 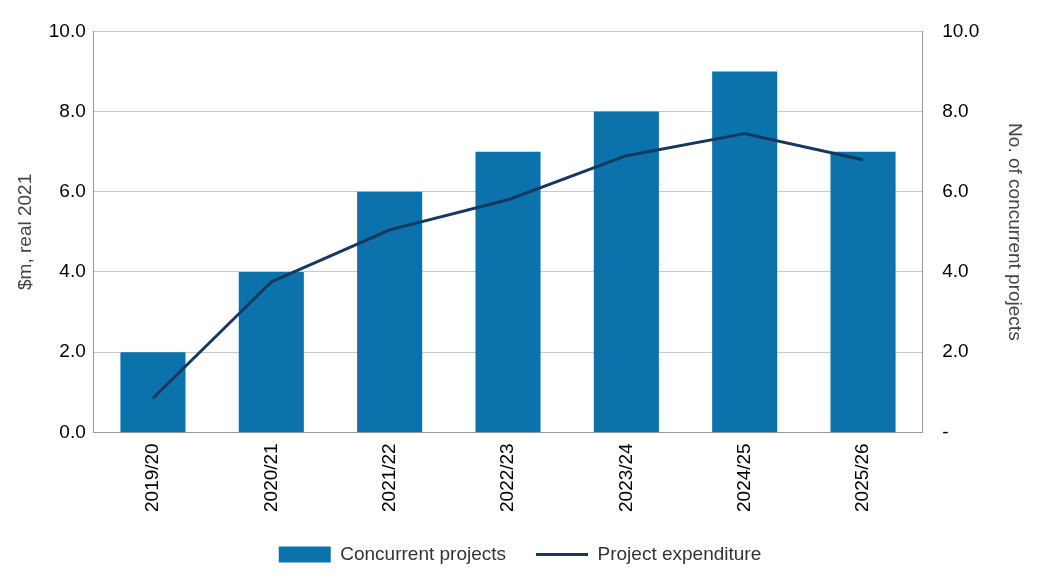 I want to click on legend-label: Project expenditure, so click(x=679, y=553).